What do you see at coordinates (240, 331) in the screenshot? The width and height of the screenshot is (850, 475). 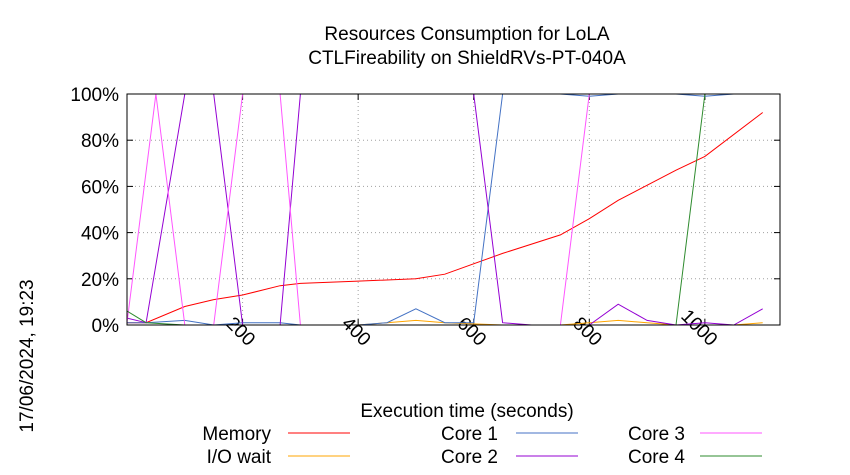 I see `x-tick-label: 200` at bounding box center [240, 331].